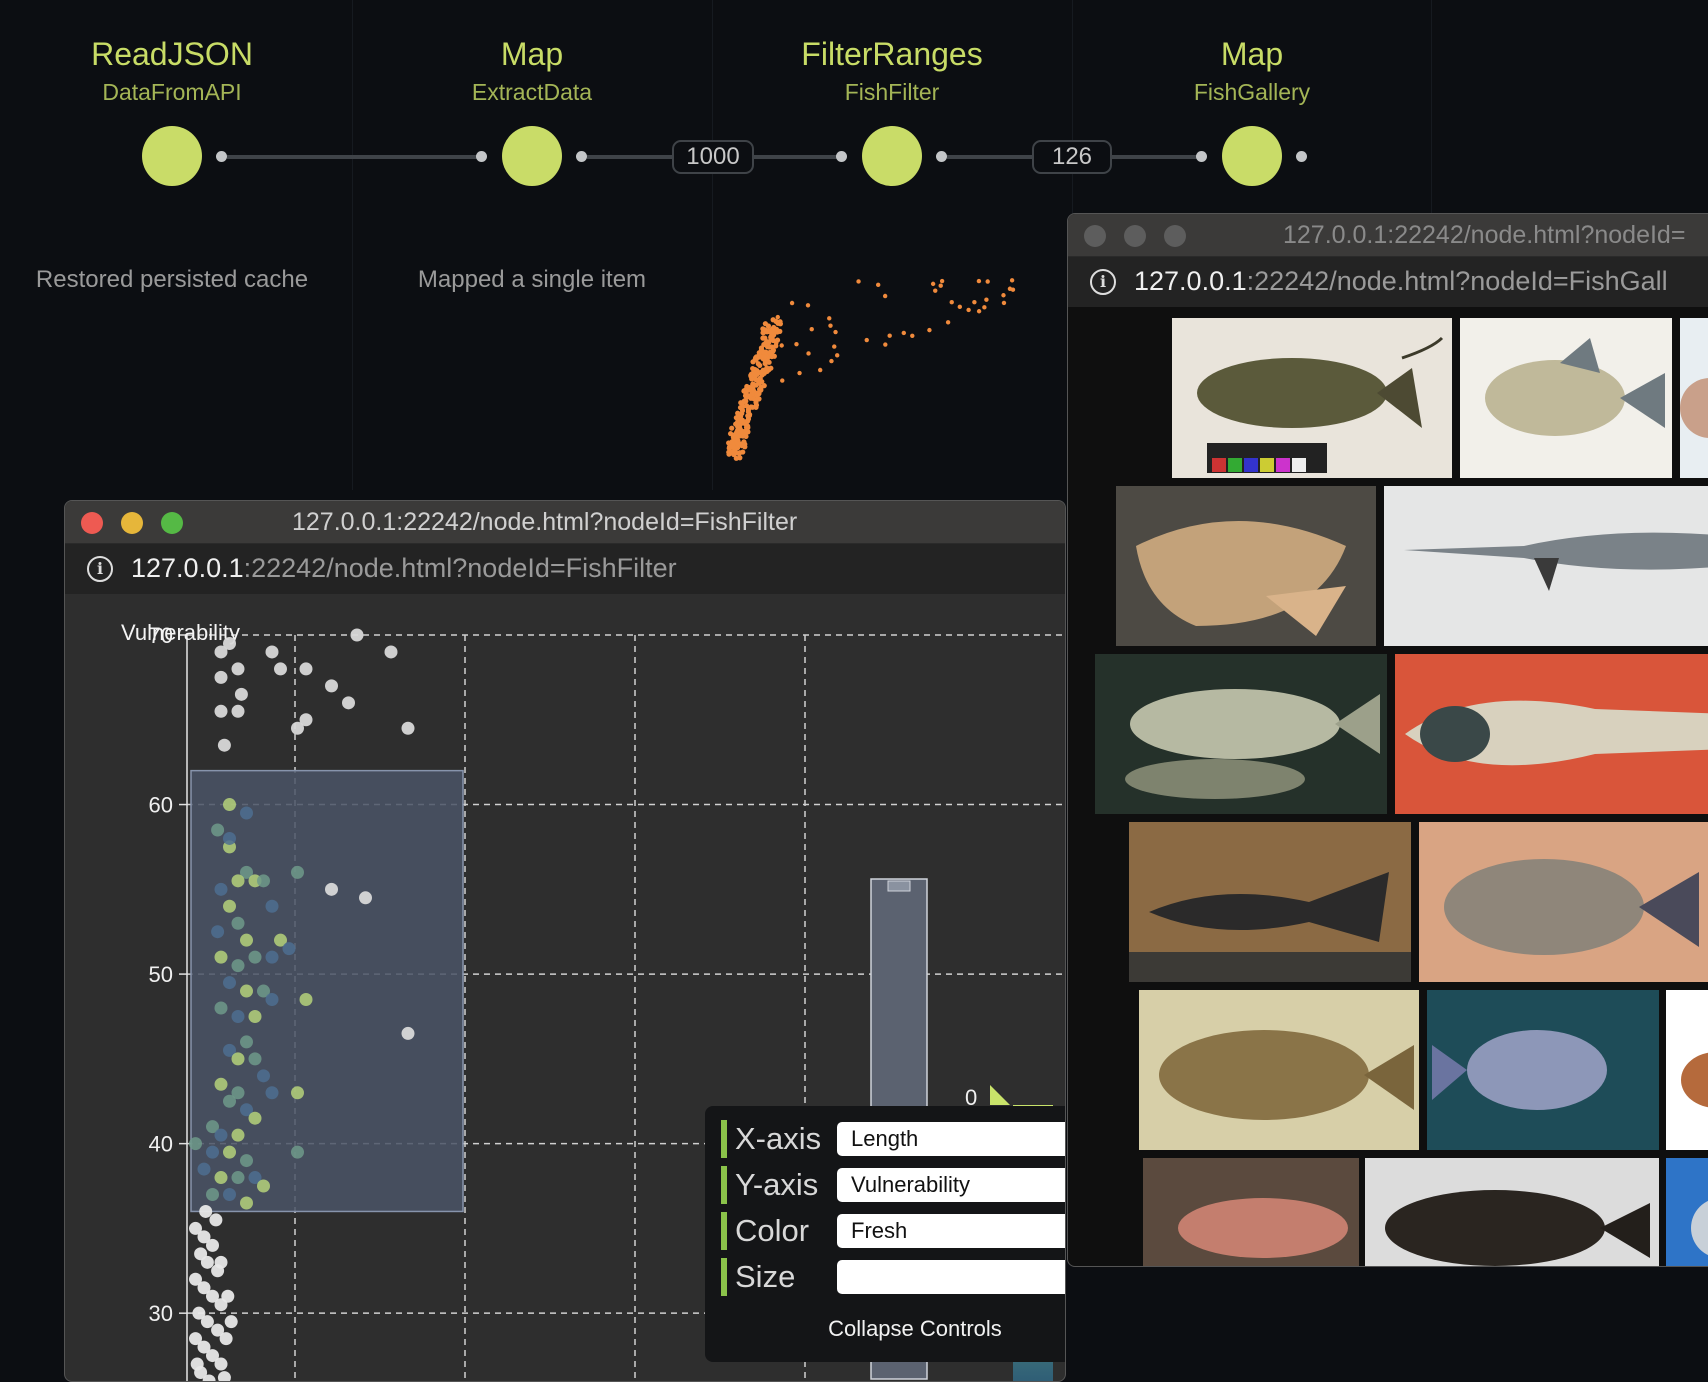 The width and height of the screenshot is (1708, 1382). What do you see at coordinates (951, 1231) in the screenshot?
I see `color-select: Fresh ▴▾` at bounding box center [951, 1231].